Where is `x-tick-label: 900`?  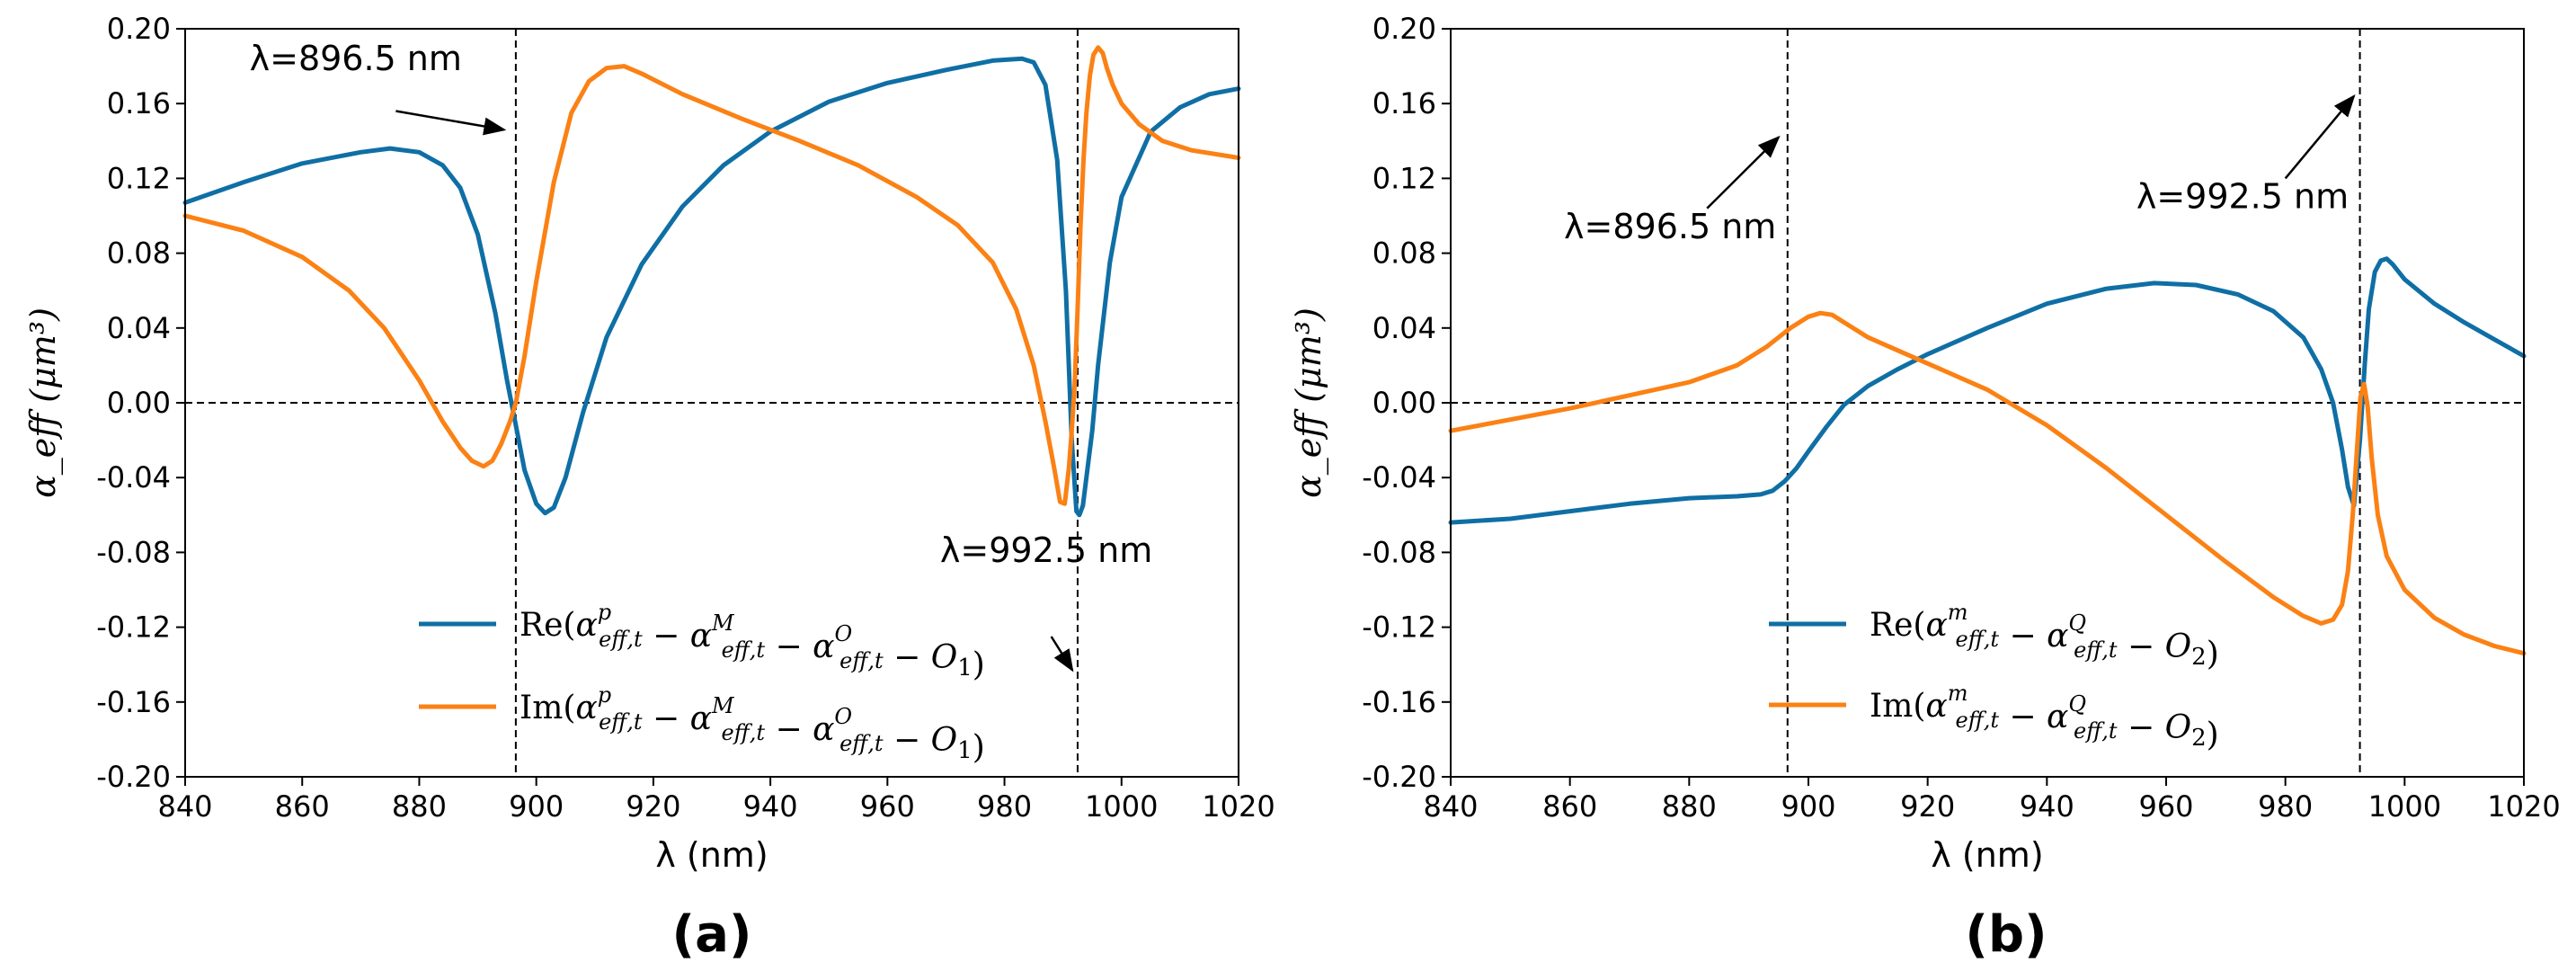 x-tick-label: 900 is located at coordinates (536, 807).